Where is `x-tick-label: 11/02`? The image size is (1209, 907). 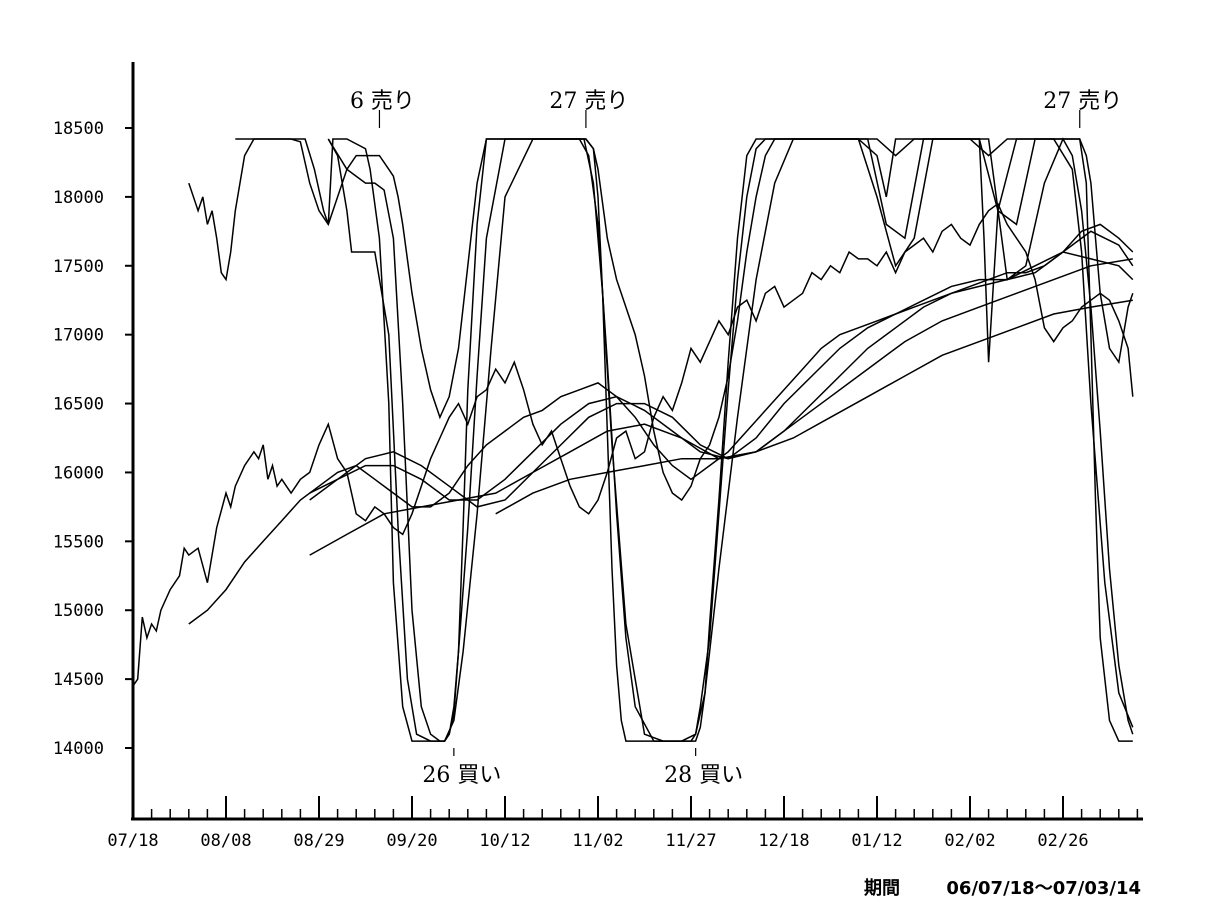 x-tick-label: 11/02 is located at coordinates (597, 841).